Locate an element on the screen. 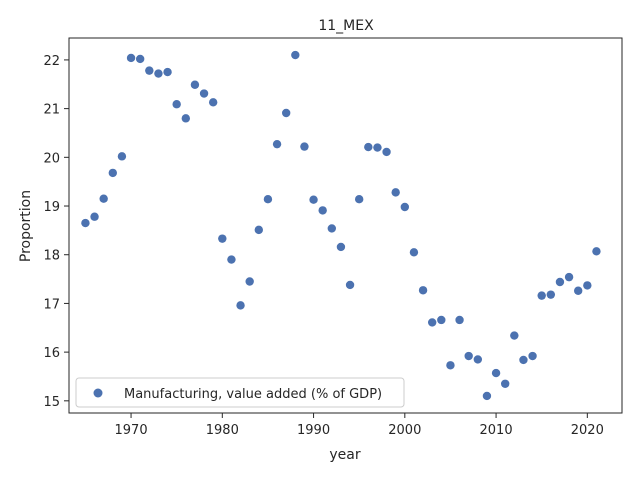 The image size is (640, 484). legend: Manufacturing, value added (% of GDP) is located at coordinates (240, 392).